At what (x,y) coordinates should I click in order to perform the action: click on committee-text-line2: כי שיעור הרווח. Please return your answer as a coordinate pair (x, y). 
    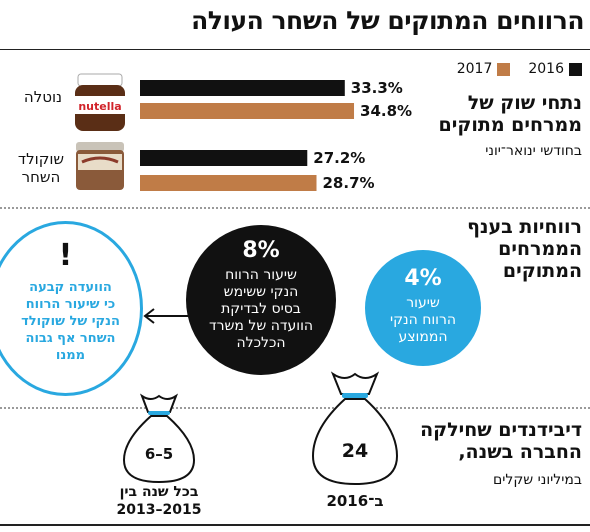
    Looking at the image, I should click on (70, 304).